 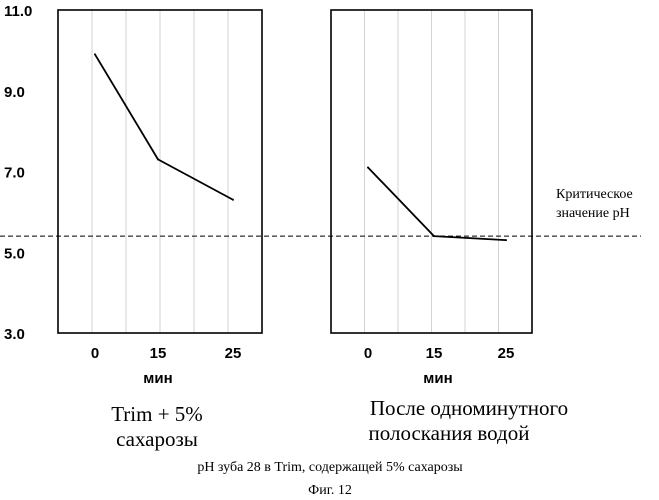 I want to click on y-tick-label: 9.0, so click(x=14, y=92).